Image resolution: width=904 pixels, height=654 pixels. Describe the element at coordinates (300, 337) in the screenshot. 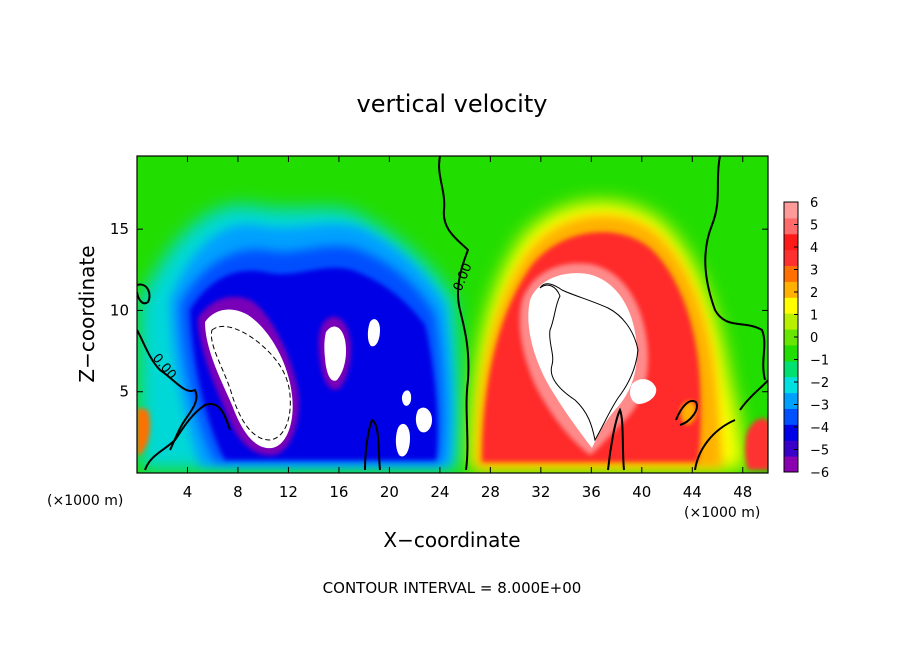

I see `negative-region` at that location.